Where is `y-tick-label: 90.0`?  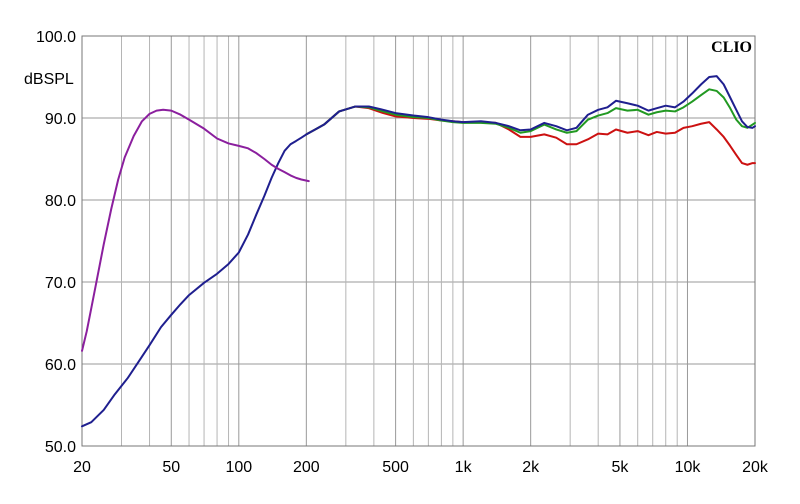
y-tick-label: 90.0 is located at coordinates (60, 119).